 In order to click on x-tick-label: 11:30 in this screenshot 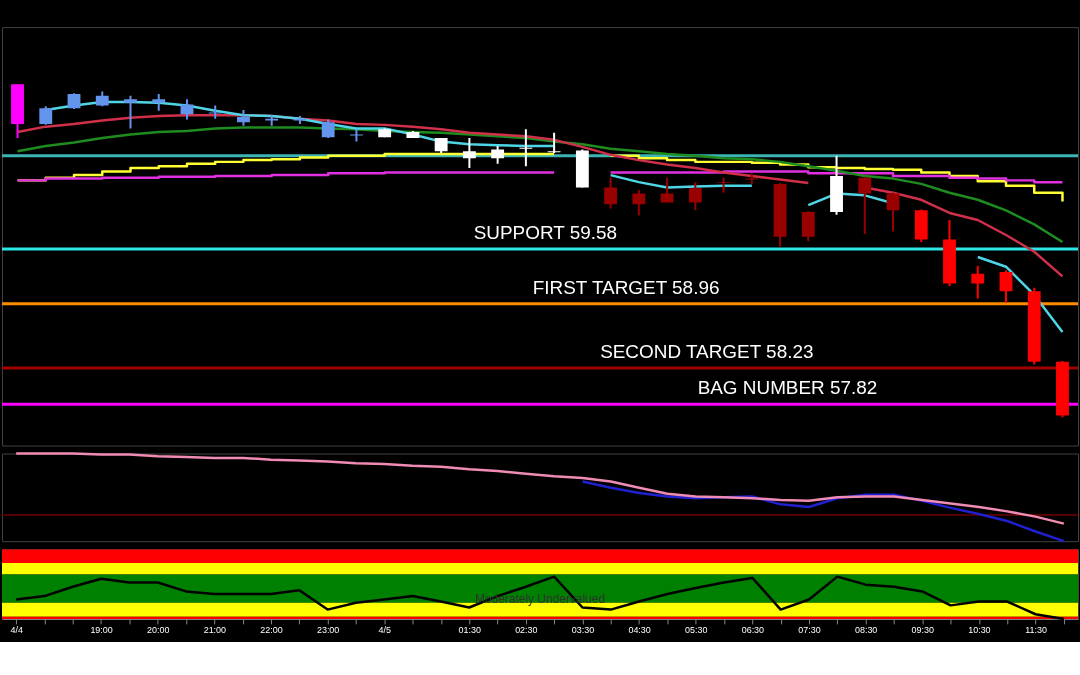, I will do `click(1036, 630)`.